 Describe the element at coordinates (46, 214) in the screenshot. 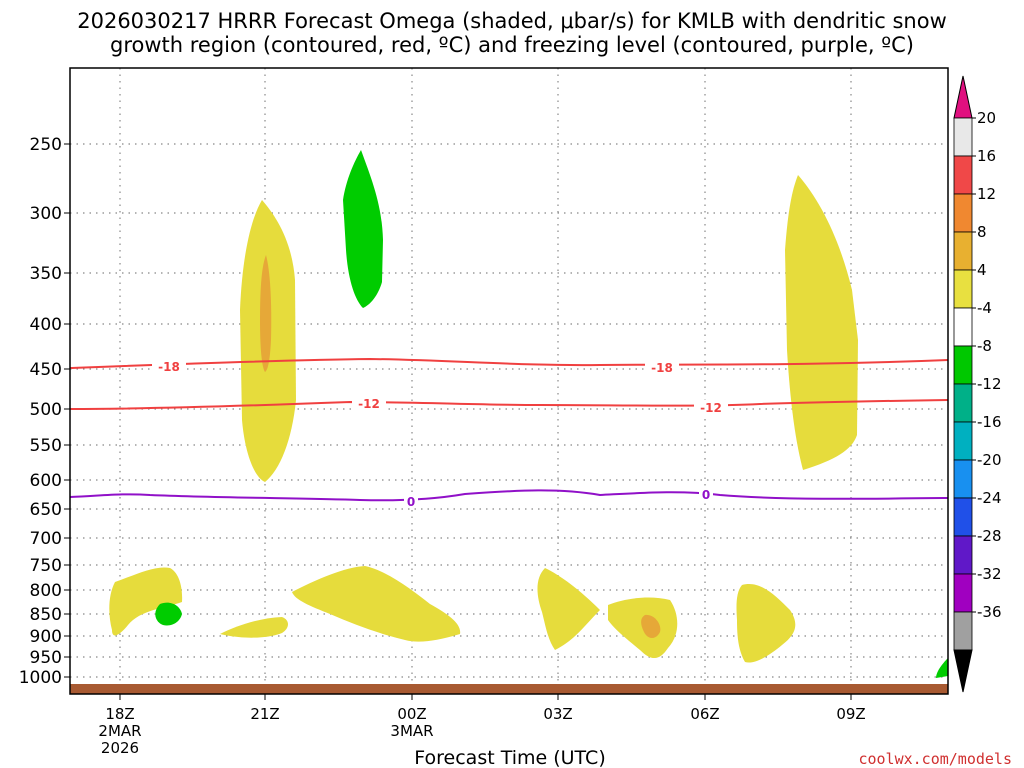

I see `y-tick-label: 300` at that location.